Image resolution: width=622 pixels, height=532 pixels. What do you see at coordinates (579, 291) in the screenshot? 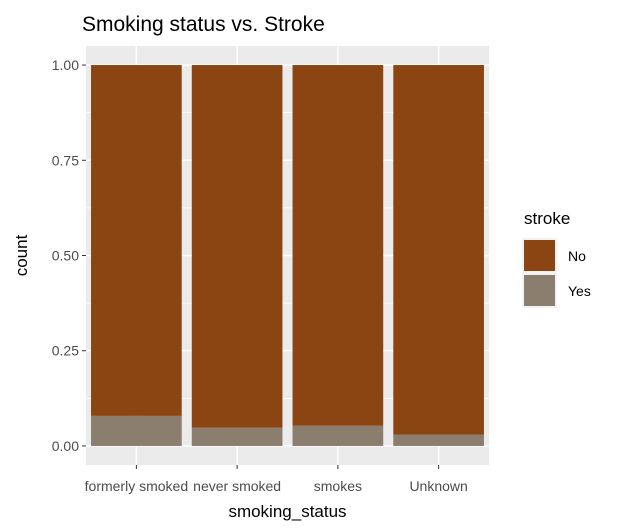
I see `legend-label-yes: Yes` at bounding box center [579, 291].